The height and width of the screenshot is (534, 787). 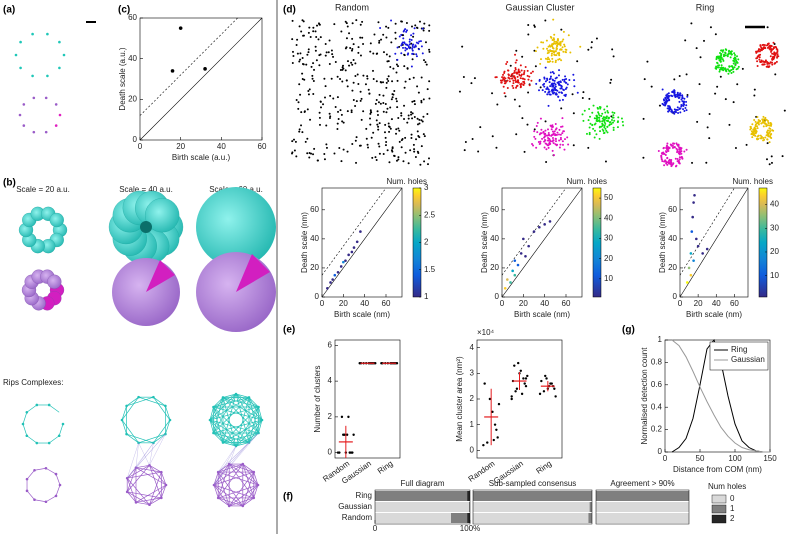 I want to click on vertex, so click(x=223, y=397).